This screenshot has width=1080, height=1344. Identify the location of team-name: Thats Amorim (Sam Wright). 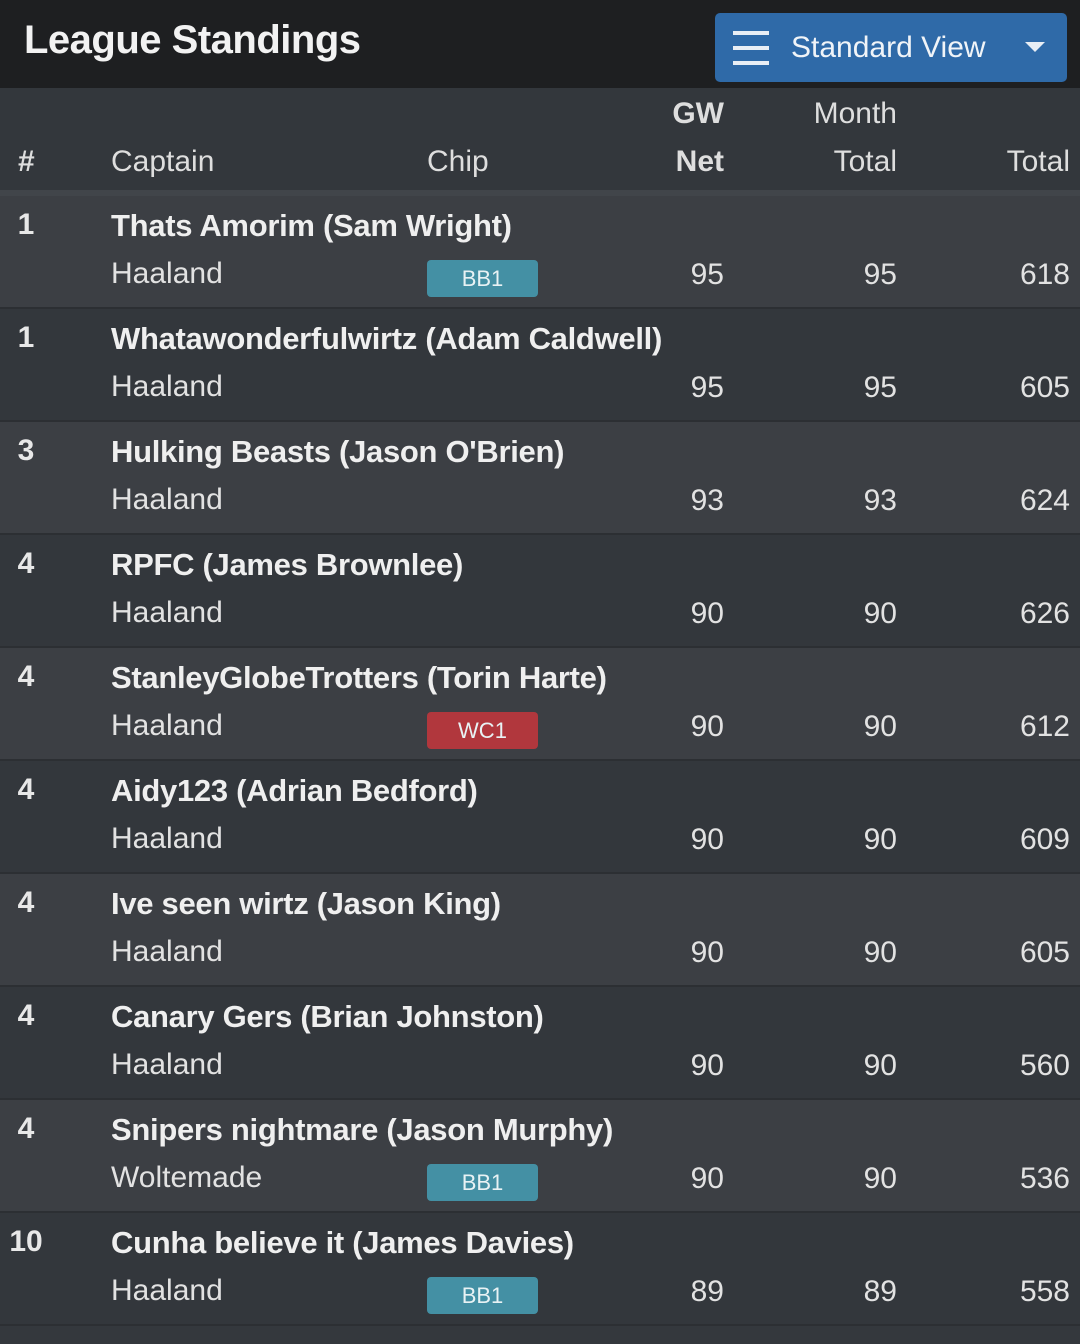
(311, 225).